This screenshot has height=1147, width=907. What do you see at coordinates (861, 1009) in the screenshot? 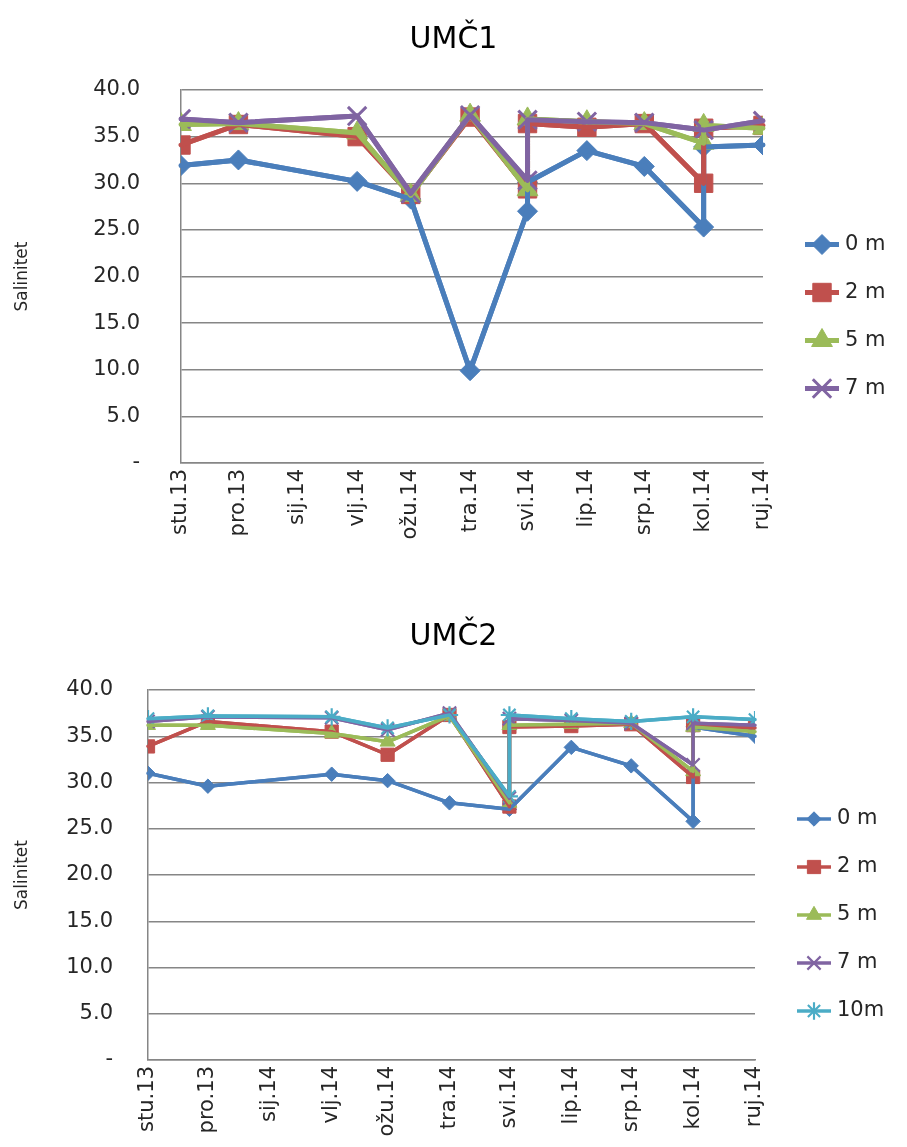
I see `legend-label: 10m` at bounding box center [861, 1009].